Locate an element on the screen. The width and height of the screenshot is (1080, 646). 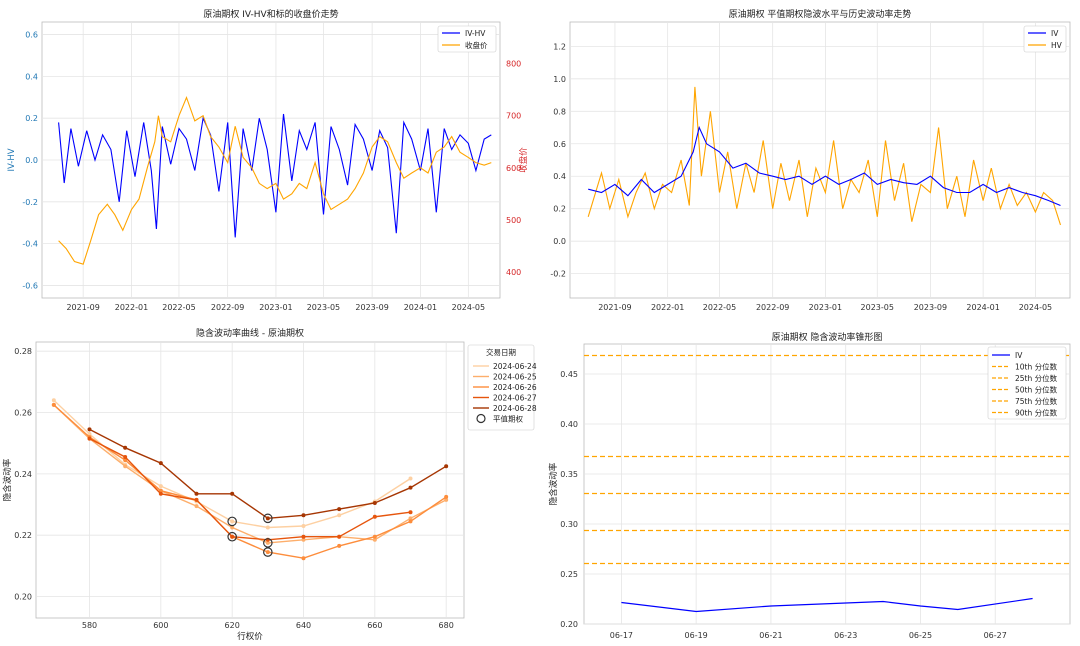
tick-label: -0.6 is located at coordinates (30, 285).